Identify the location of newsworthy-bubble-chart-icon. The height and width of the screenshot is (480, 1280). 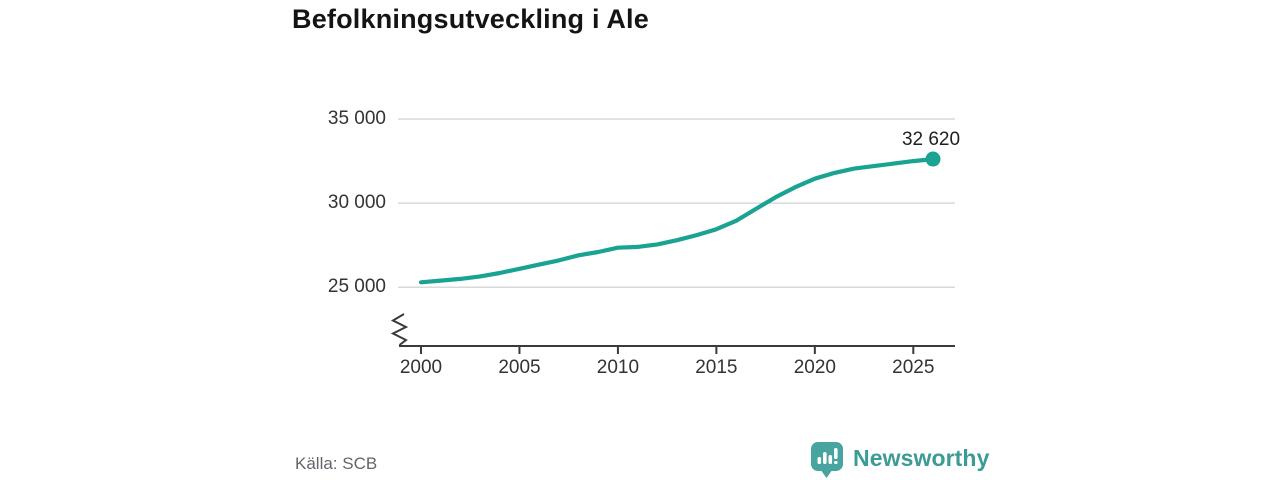
(827, 460).